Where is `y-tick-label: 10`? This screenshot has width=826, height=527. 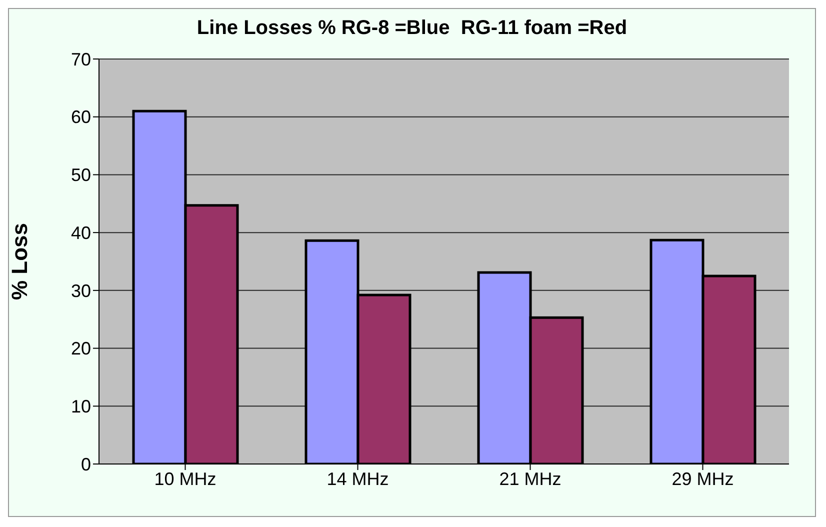
y-tick-label: 10 is located at coordinates (80, 406).